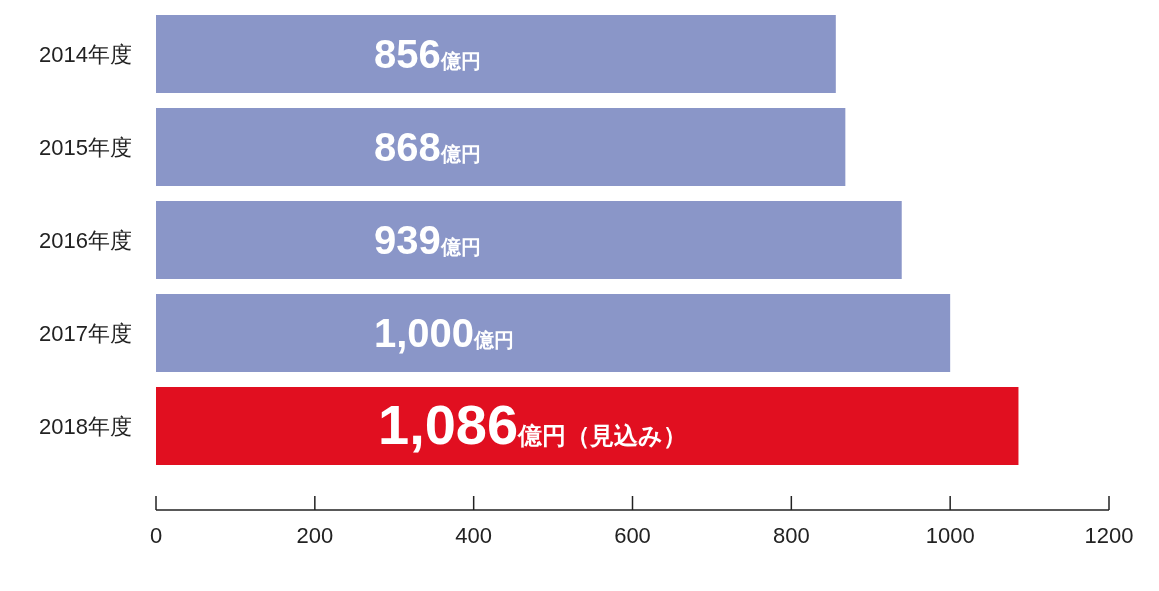 This screenshot has width=1159, height=591. What do you see at coordinates (85, 54) in the screenshot?
I see `y-tick-label: 2014年度` at bounding box center [85, 54].